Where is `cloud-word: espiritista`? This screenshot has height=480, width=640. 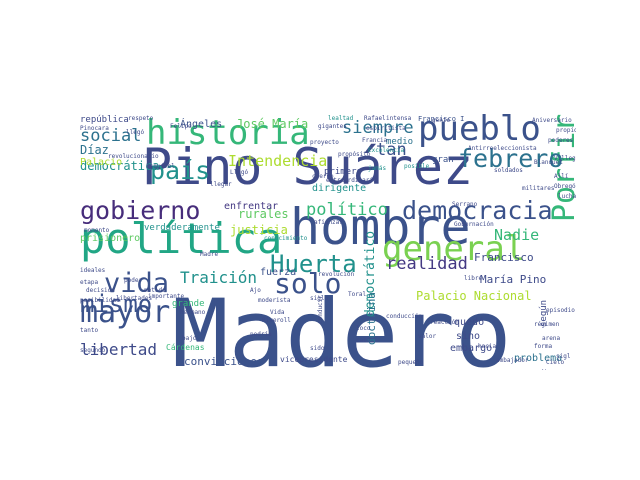 cloud-word: espiritista is located at coordinates (386, 128).